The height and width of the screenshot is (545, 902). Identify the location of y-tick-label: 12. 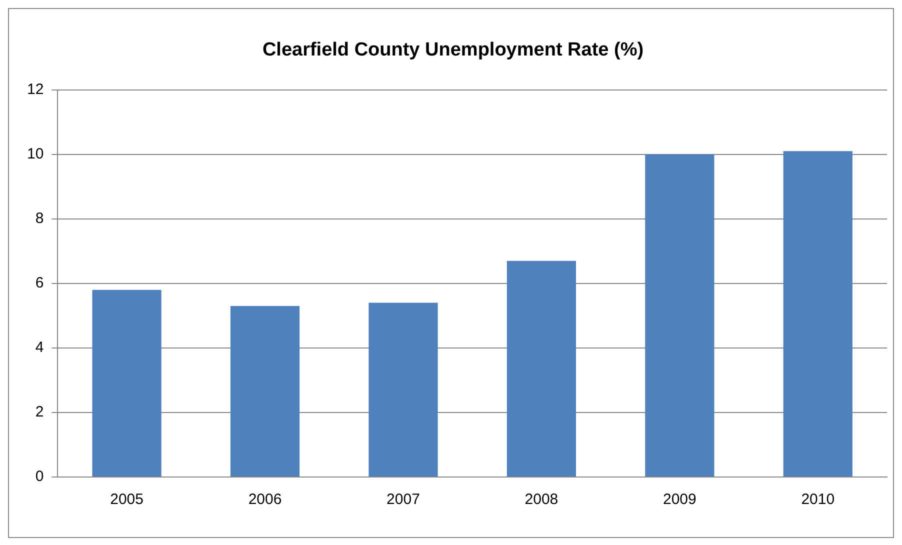
(35, 89).